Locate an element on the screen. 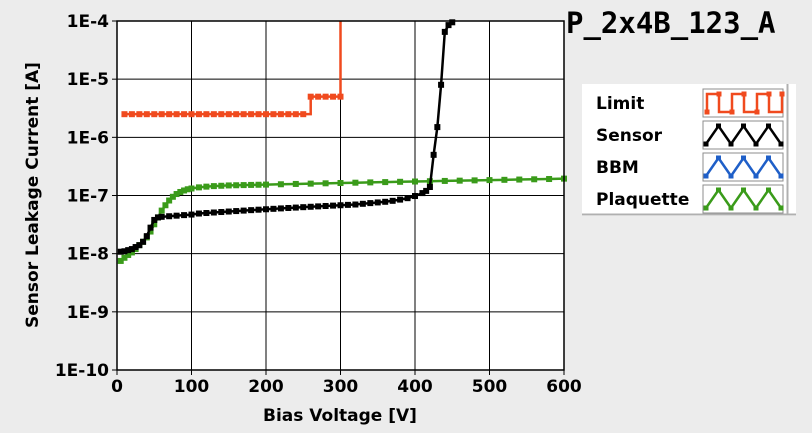 The height and width of the screenshot is (433, 812). legend-label-sensor: Sensor is located at coordinates (629, 136).